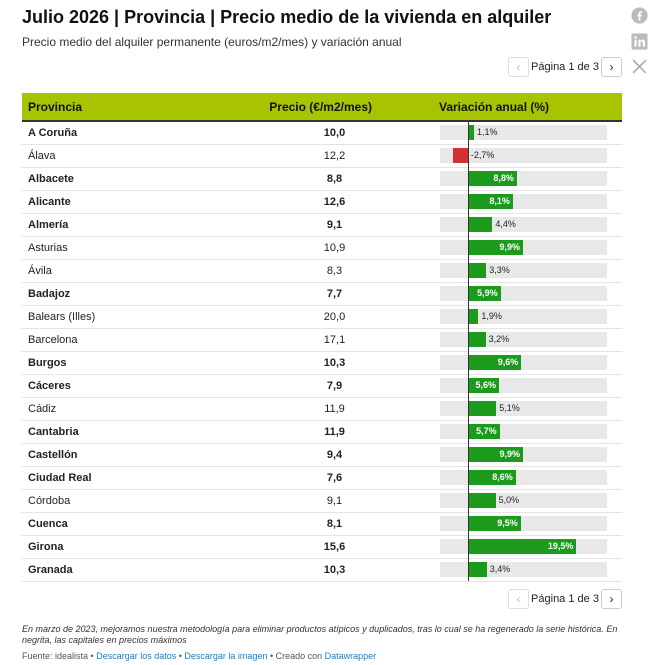 Image resolution: width=663 pixels, height=665 pixels. I want to click on variation-label: 5,0%, so click(509, 500).